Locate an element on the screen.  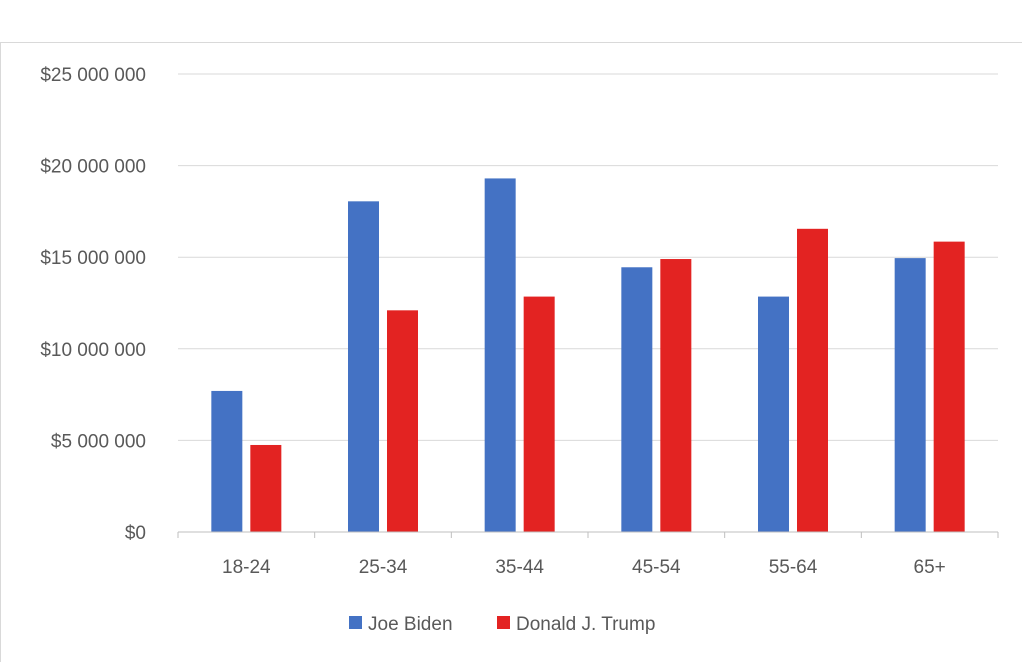
x-axis is located at coordinates (588, 534).